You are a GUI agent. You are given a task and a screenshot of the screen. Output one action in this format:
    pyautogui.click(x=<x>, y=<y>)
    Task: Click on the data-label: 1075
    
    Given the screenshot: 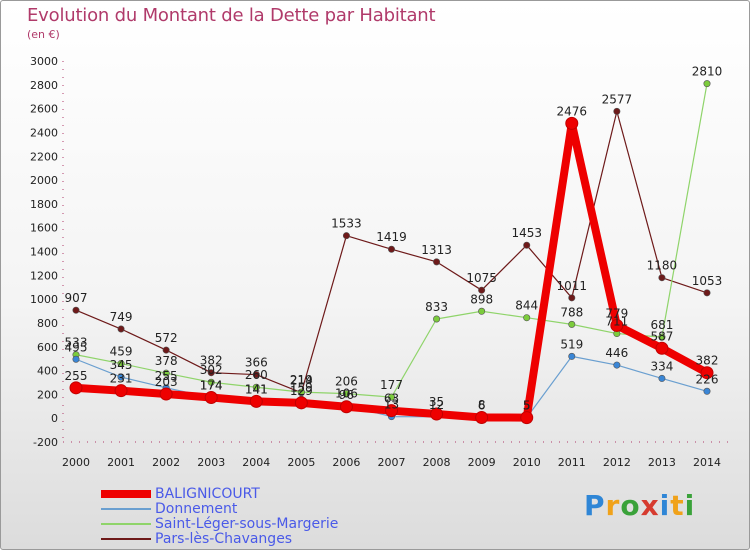 What is the action you would take?
    pyautogui.click(x=481, y=278)
    